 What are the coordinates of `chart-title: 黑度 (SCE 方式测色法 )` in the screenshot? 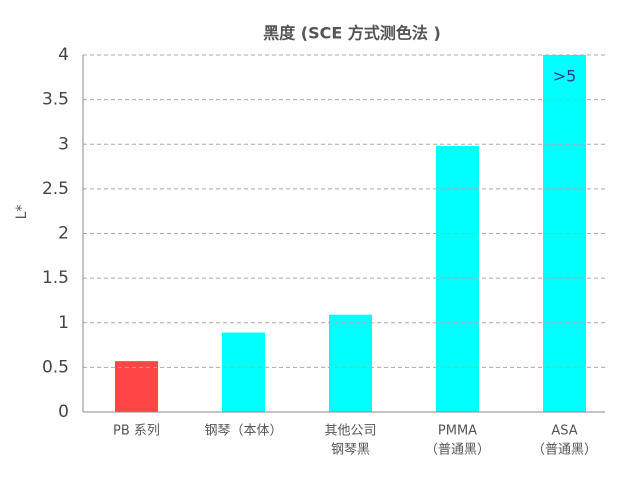 It's located at (352, 33).